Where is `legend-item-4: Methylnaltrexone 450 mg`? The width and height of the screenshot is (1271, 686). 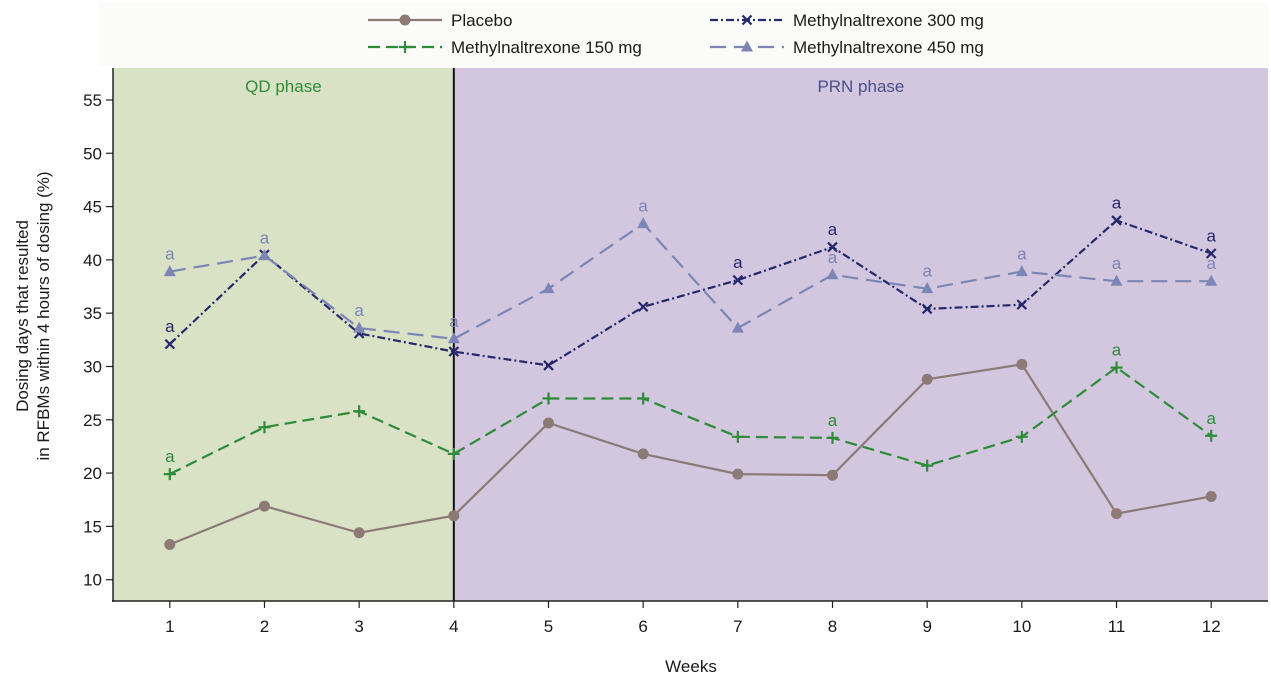
legend-item-4: Methylnaltrexone 450 mg is located at coordinates (847, 47).